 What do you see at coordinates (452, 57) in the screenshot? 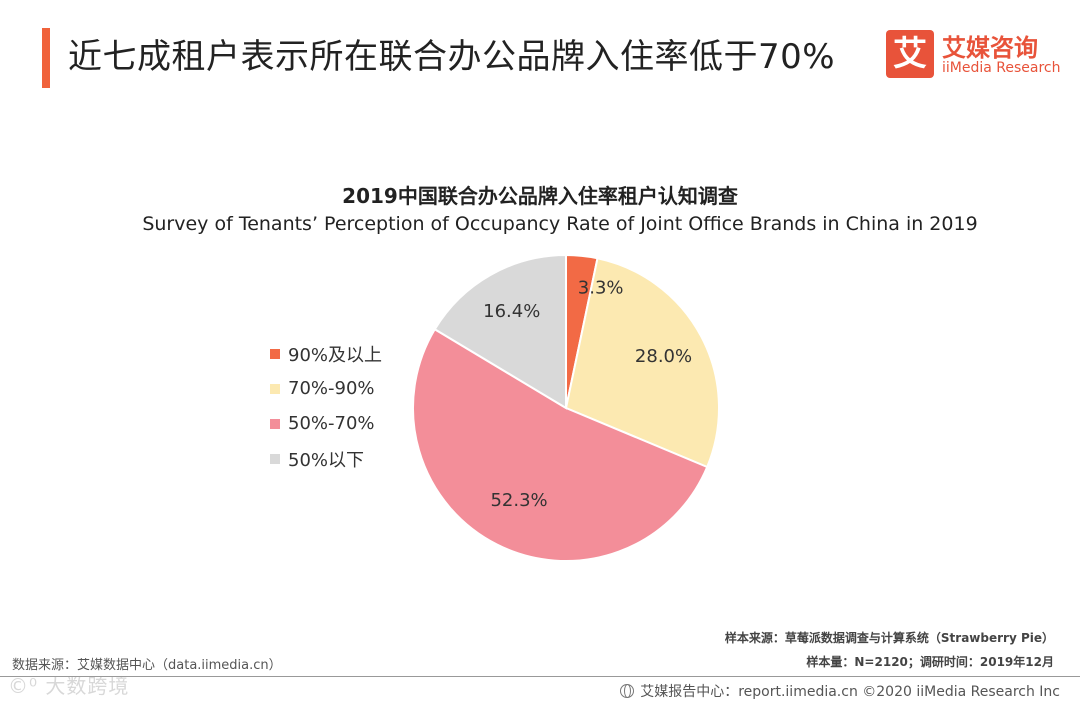
I see `page-title: 近七成租户表示所在联合办公品牌入住率低于70%` at bounding box center [452, 57].